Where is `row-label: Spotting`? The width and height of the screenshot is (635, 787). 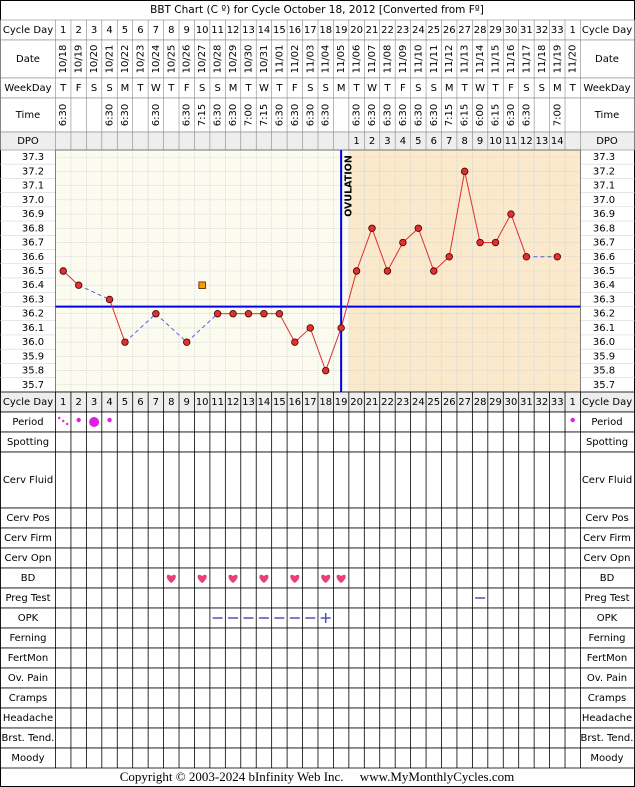
row-label: Spotting is located at coordinates (607, 442).